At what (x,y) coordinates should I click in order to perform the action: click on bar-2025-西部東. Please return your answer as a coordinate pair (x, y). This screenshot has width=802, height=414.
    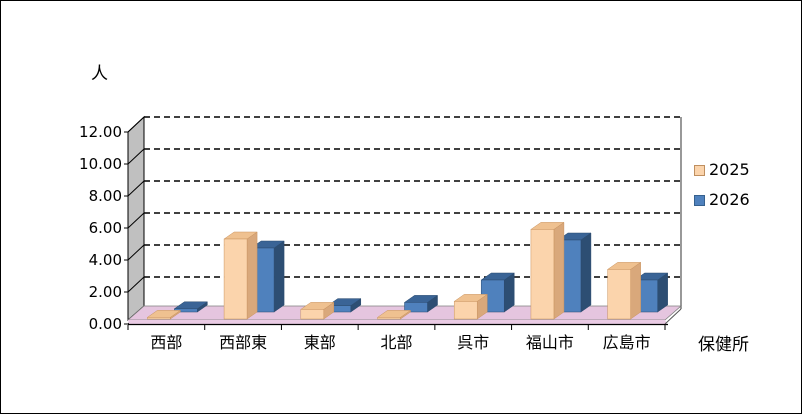
    Looking at the image, I should click on (235, 279).